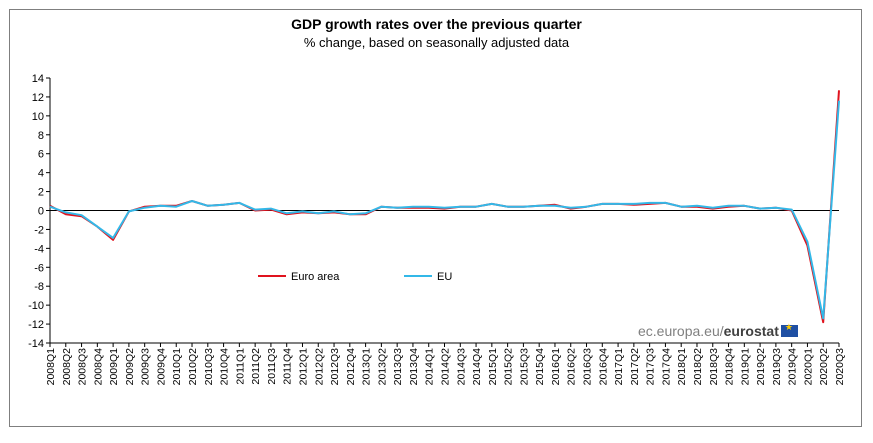  What do you see at coordinates (41, 155) in the screenshot?
I see `y-tick-label: 6` at bounding box center [41, 155].